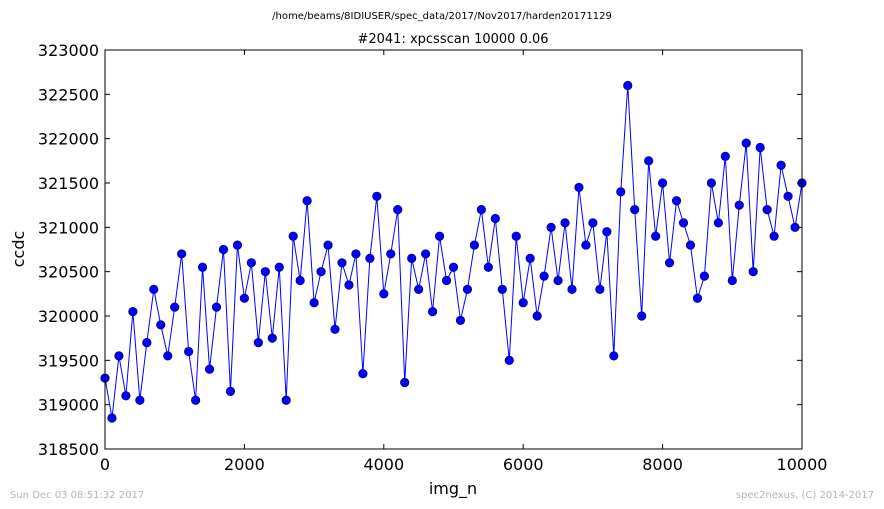  Describe the element at coordinates (662, 464) in the screenshot. I see `x-tick-label: 8000` at that location.